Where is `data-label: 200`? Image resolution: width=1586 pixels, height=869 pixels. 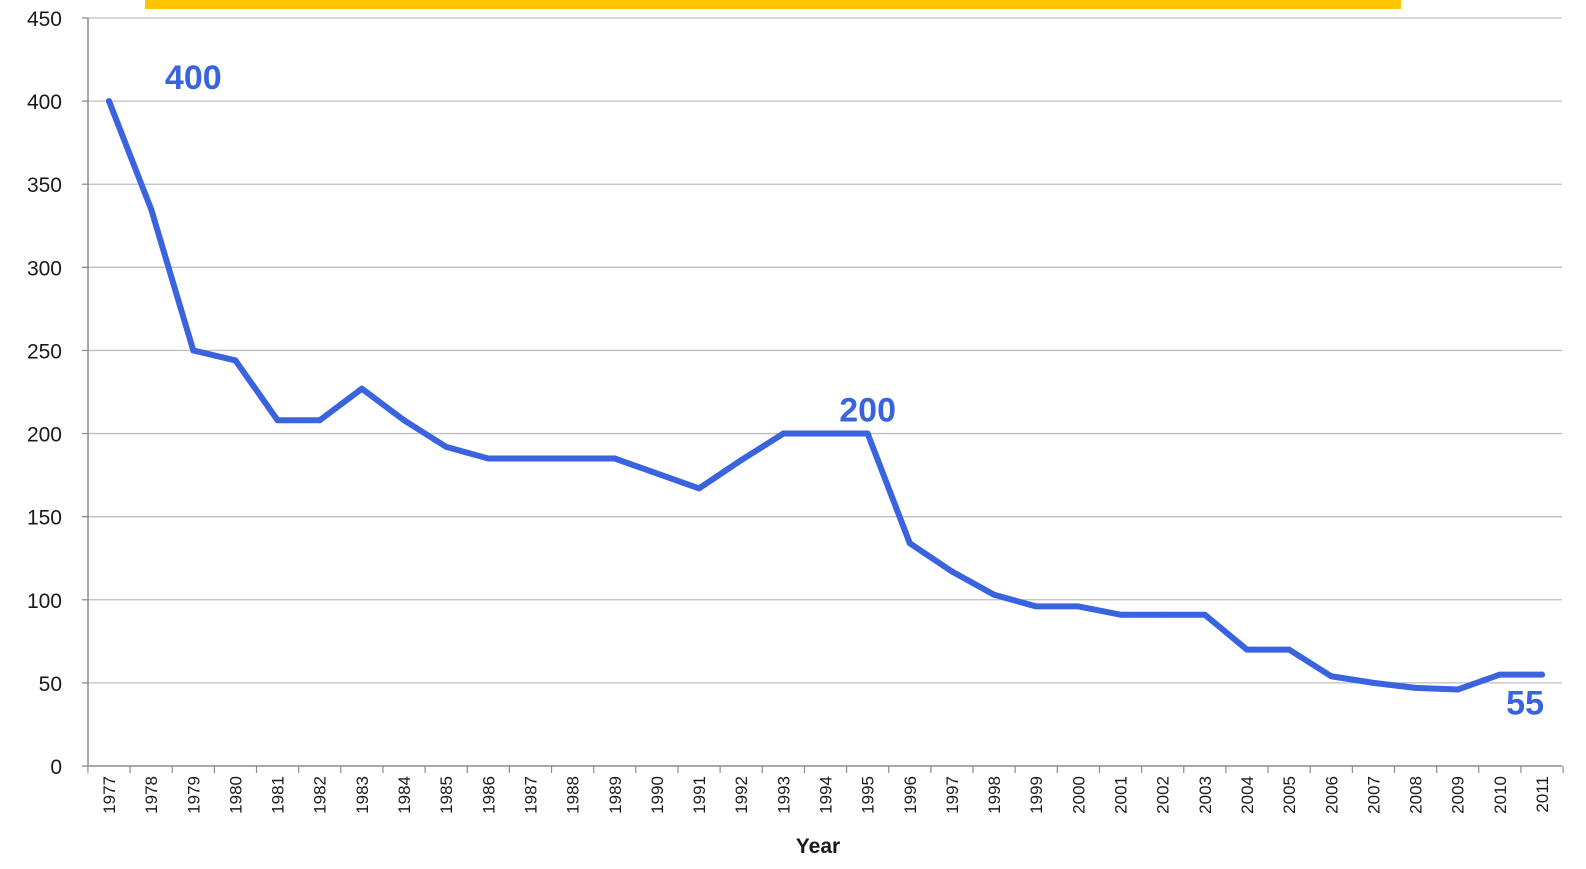 data-label: 200 is located at coordinates (867, 411).